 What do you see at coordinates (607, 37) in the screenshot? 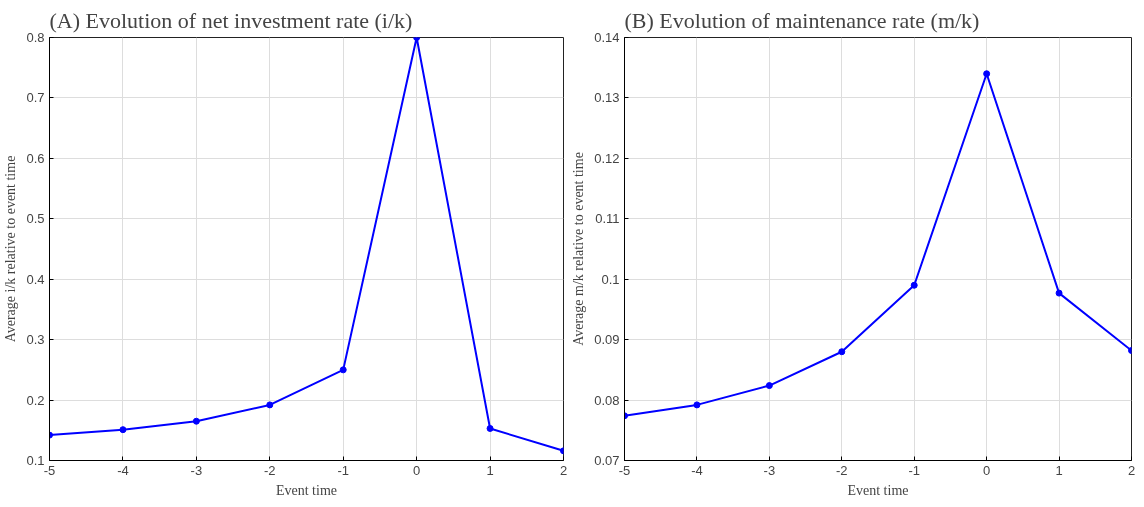
I see `y-tick-label: 0.14` at bounding box center [607, 37].